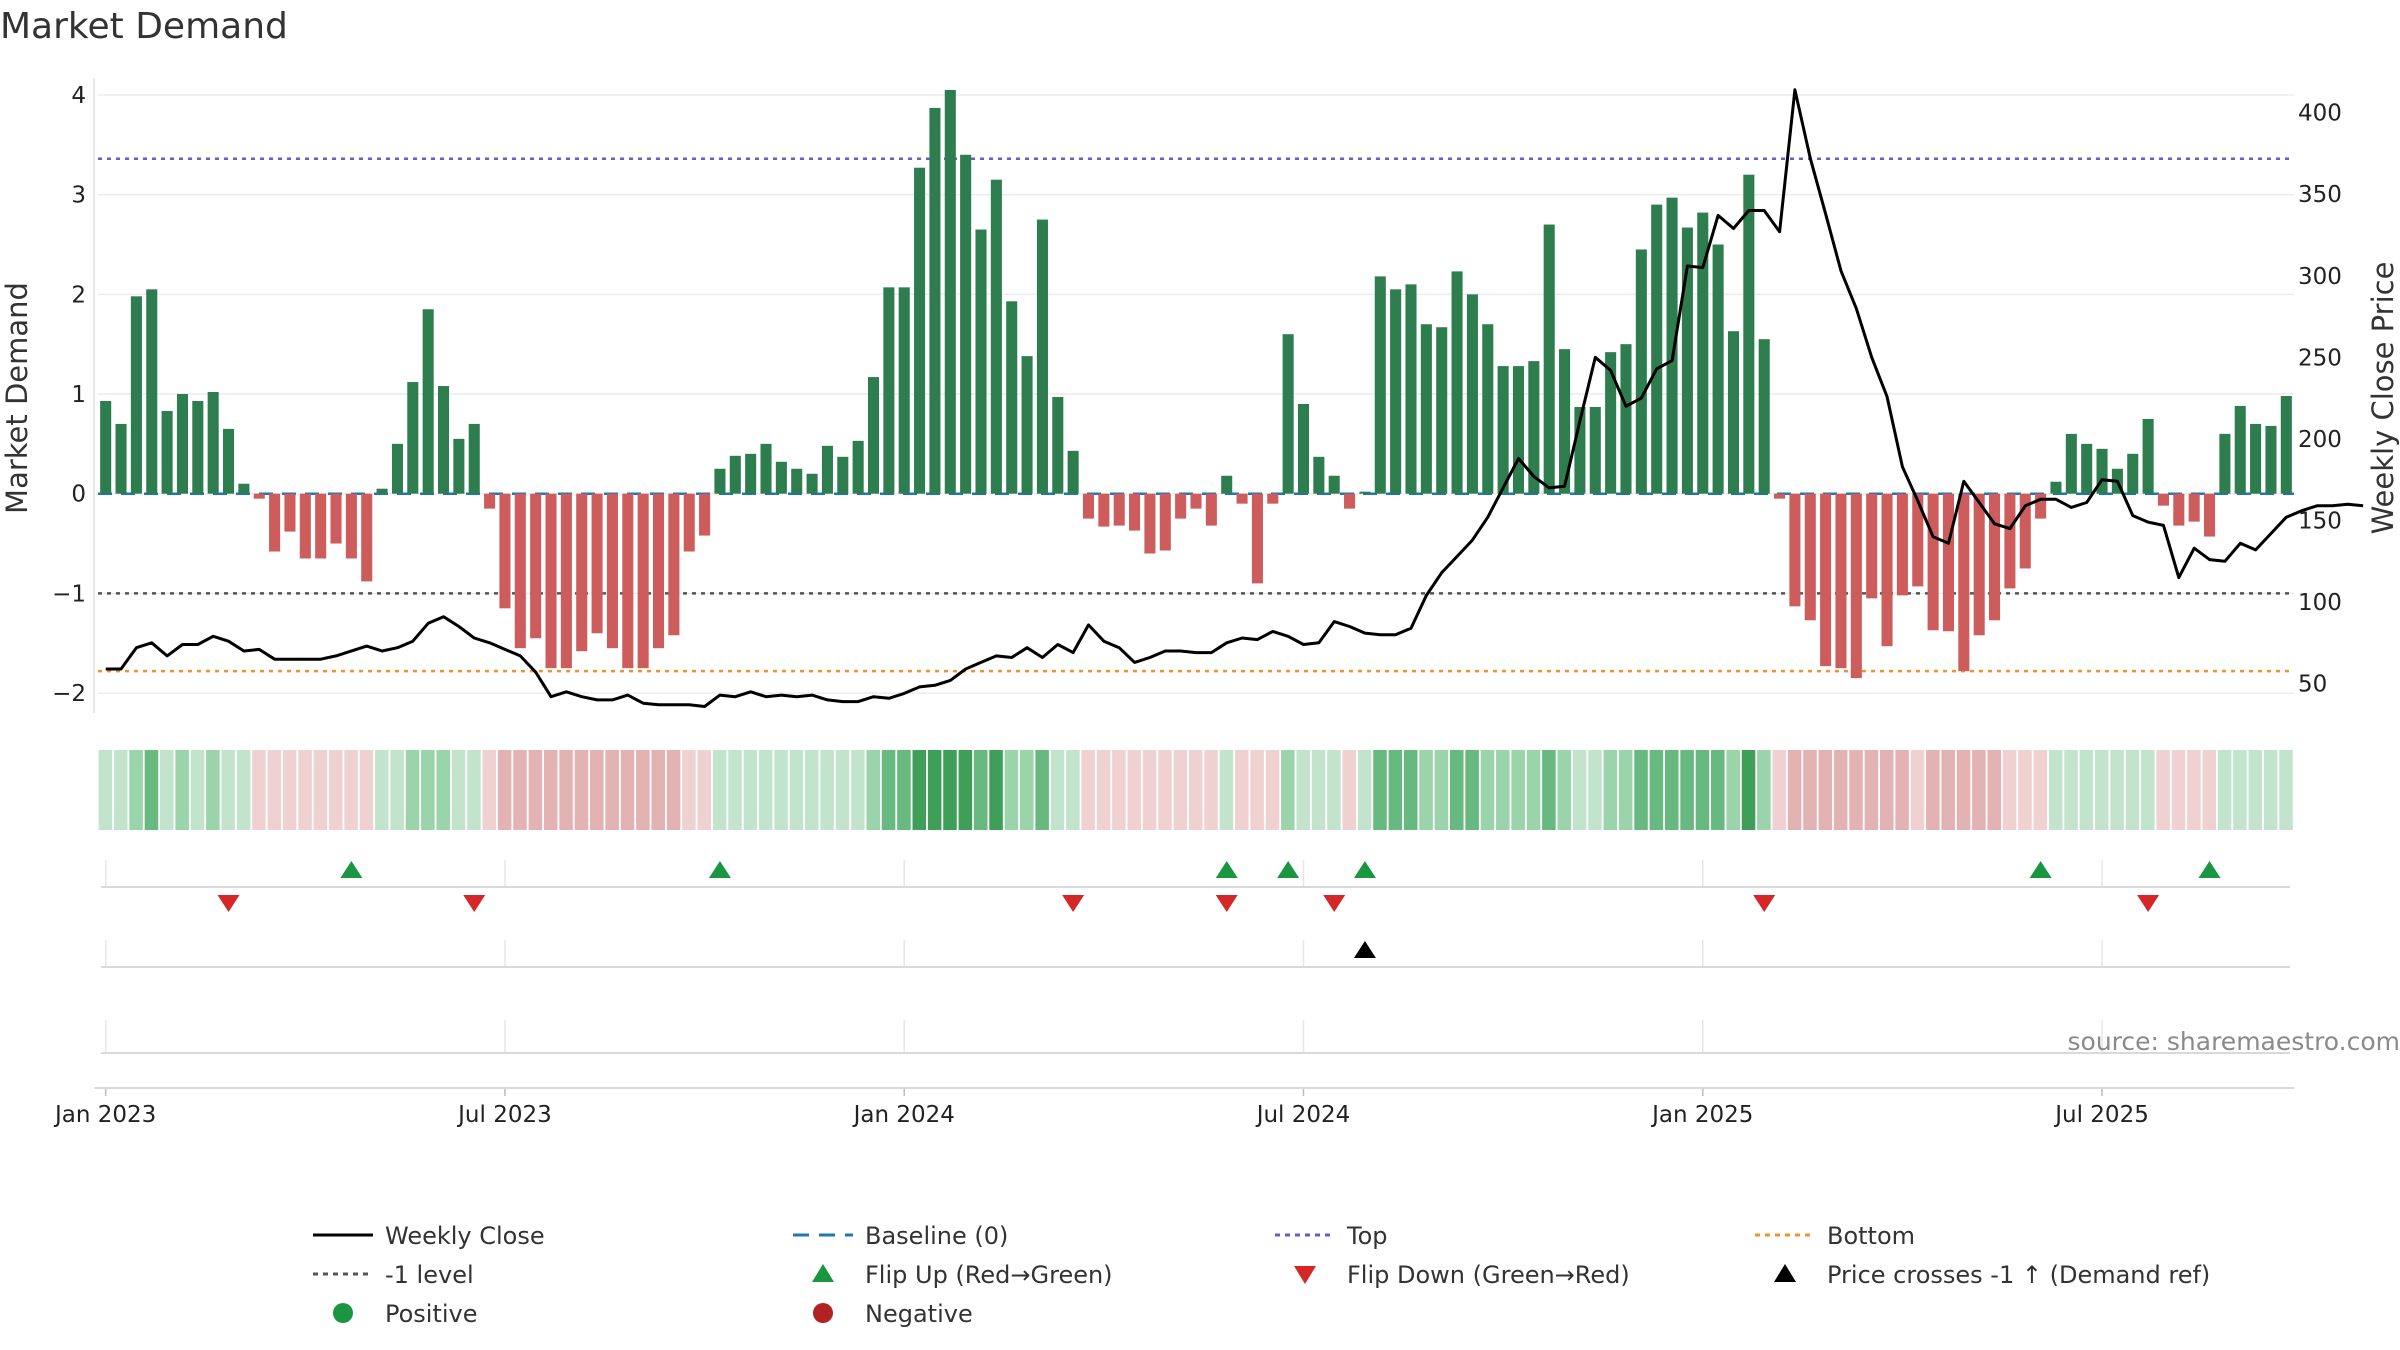 The height and width of the screenshot is (1350, 2400). Describe the element at coordinates (69, 594) in the screenshot. I see `y-tick-label: −1` at that location.